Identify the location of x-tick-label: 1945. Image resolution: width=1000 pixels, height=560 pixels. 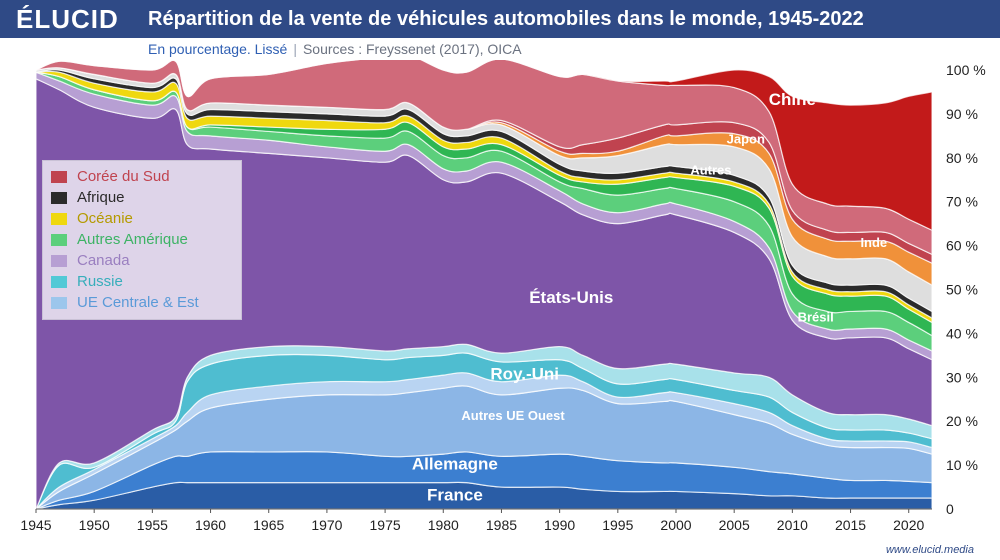
(35, 525).